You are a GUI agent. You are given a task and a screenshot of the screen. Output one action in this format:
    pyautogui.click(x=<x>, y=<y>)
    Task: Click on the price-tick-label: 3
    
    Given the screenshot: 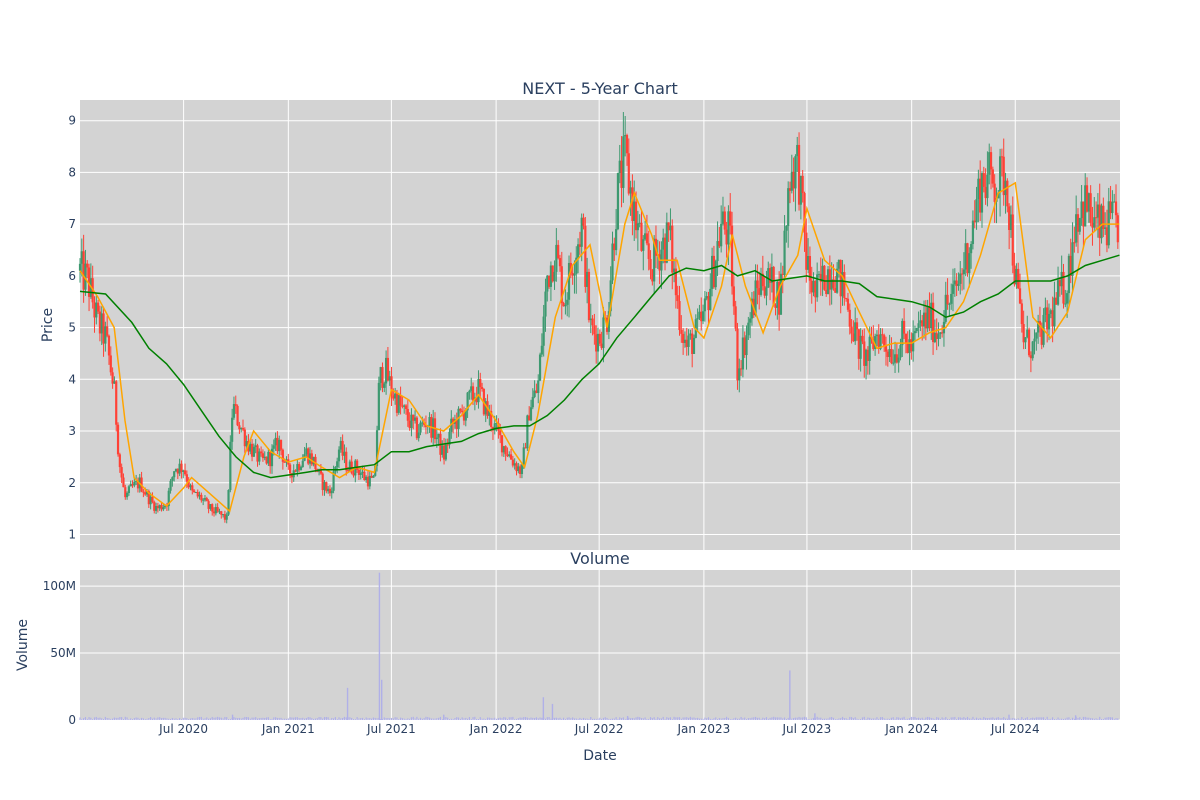 What is the action you would take?
    pyautogui.click(x=72, y=431)
    